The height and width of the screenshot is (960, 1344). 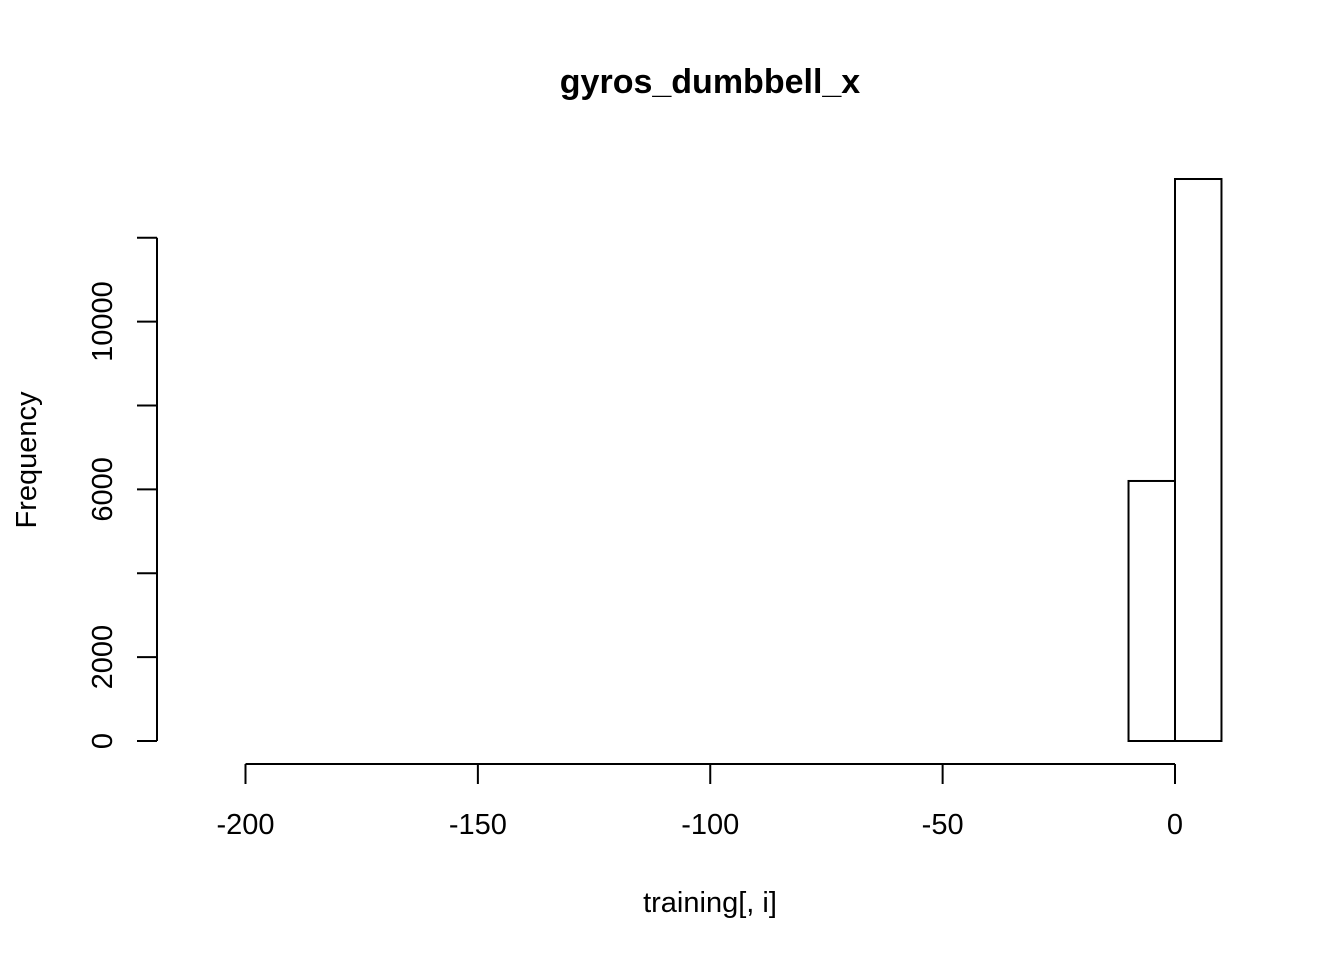 What do you see at coordinates (710, 825) in the screenshot?
I see `x-tick-label: -100` at bounding box center [710, 825].